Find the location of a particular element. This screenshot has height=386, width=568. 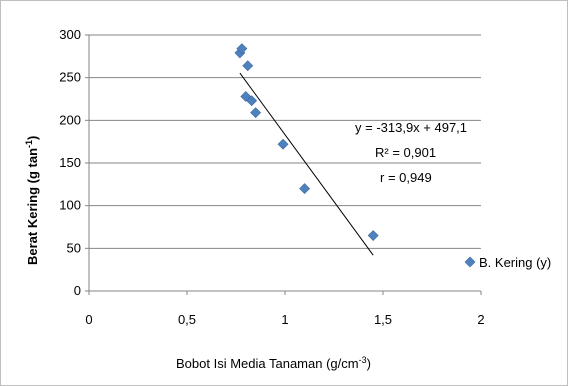

legend: B. Kering (y) is located at coordinates (507, 262).